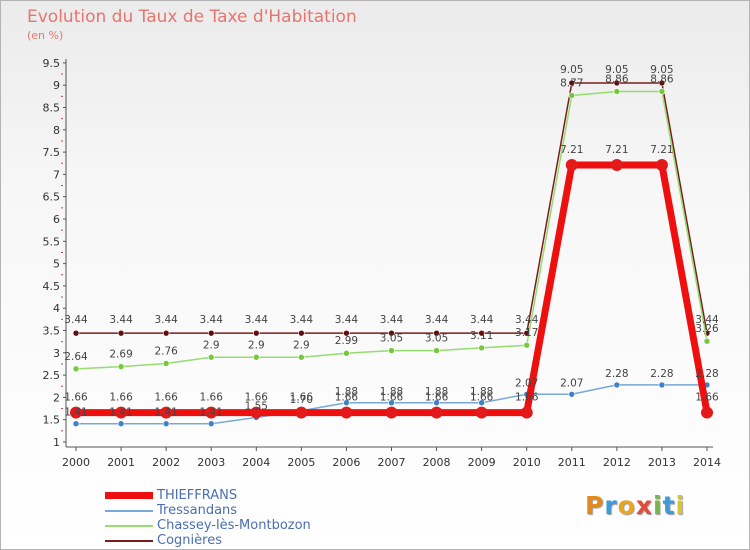 Image resolution: width=750 pixels, height=550 pixels. Describe the element at coordinates (197, 495) in the screenshot. I see `legend-label-thieffrans: THIEFFRANS` at that location.